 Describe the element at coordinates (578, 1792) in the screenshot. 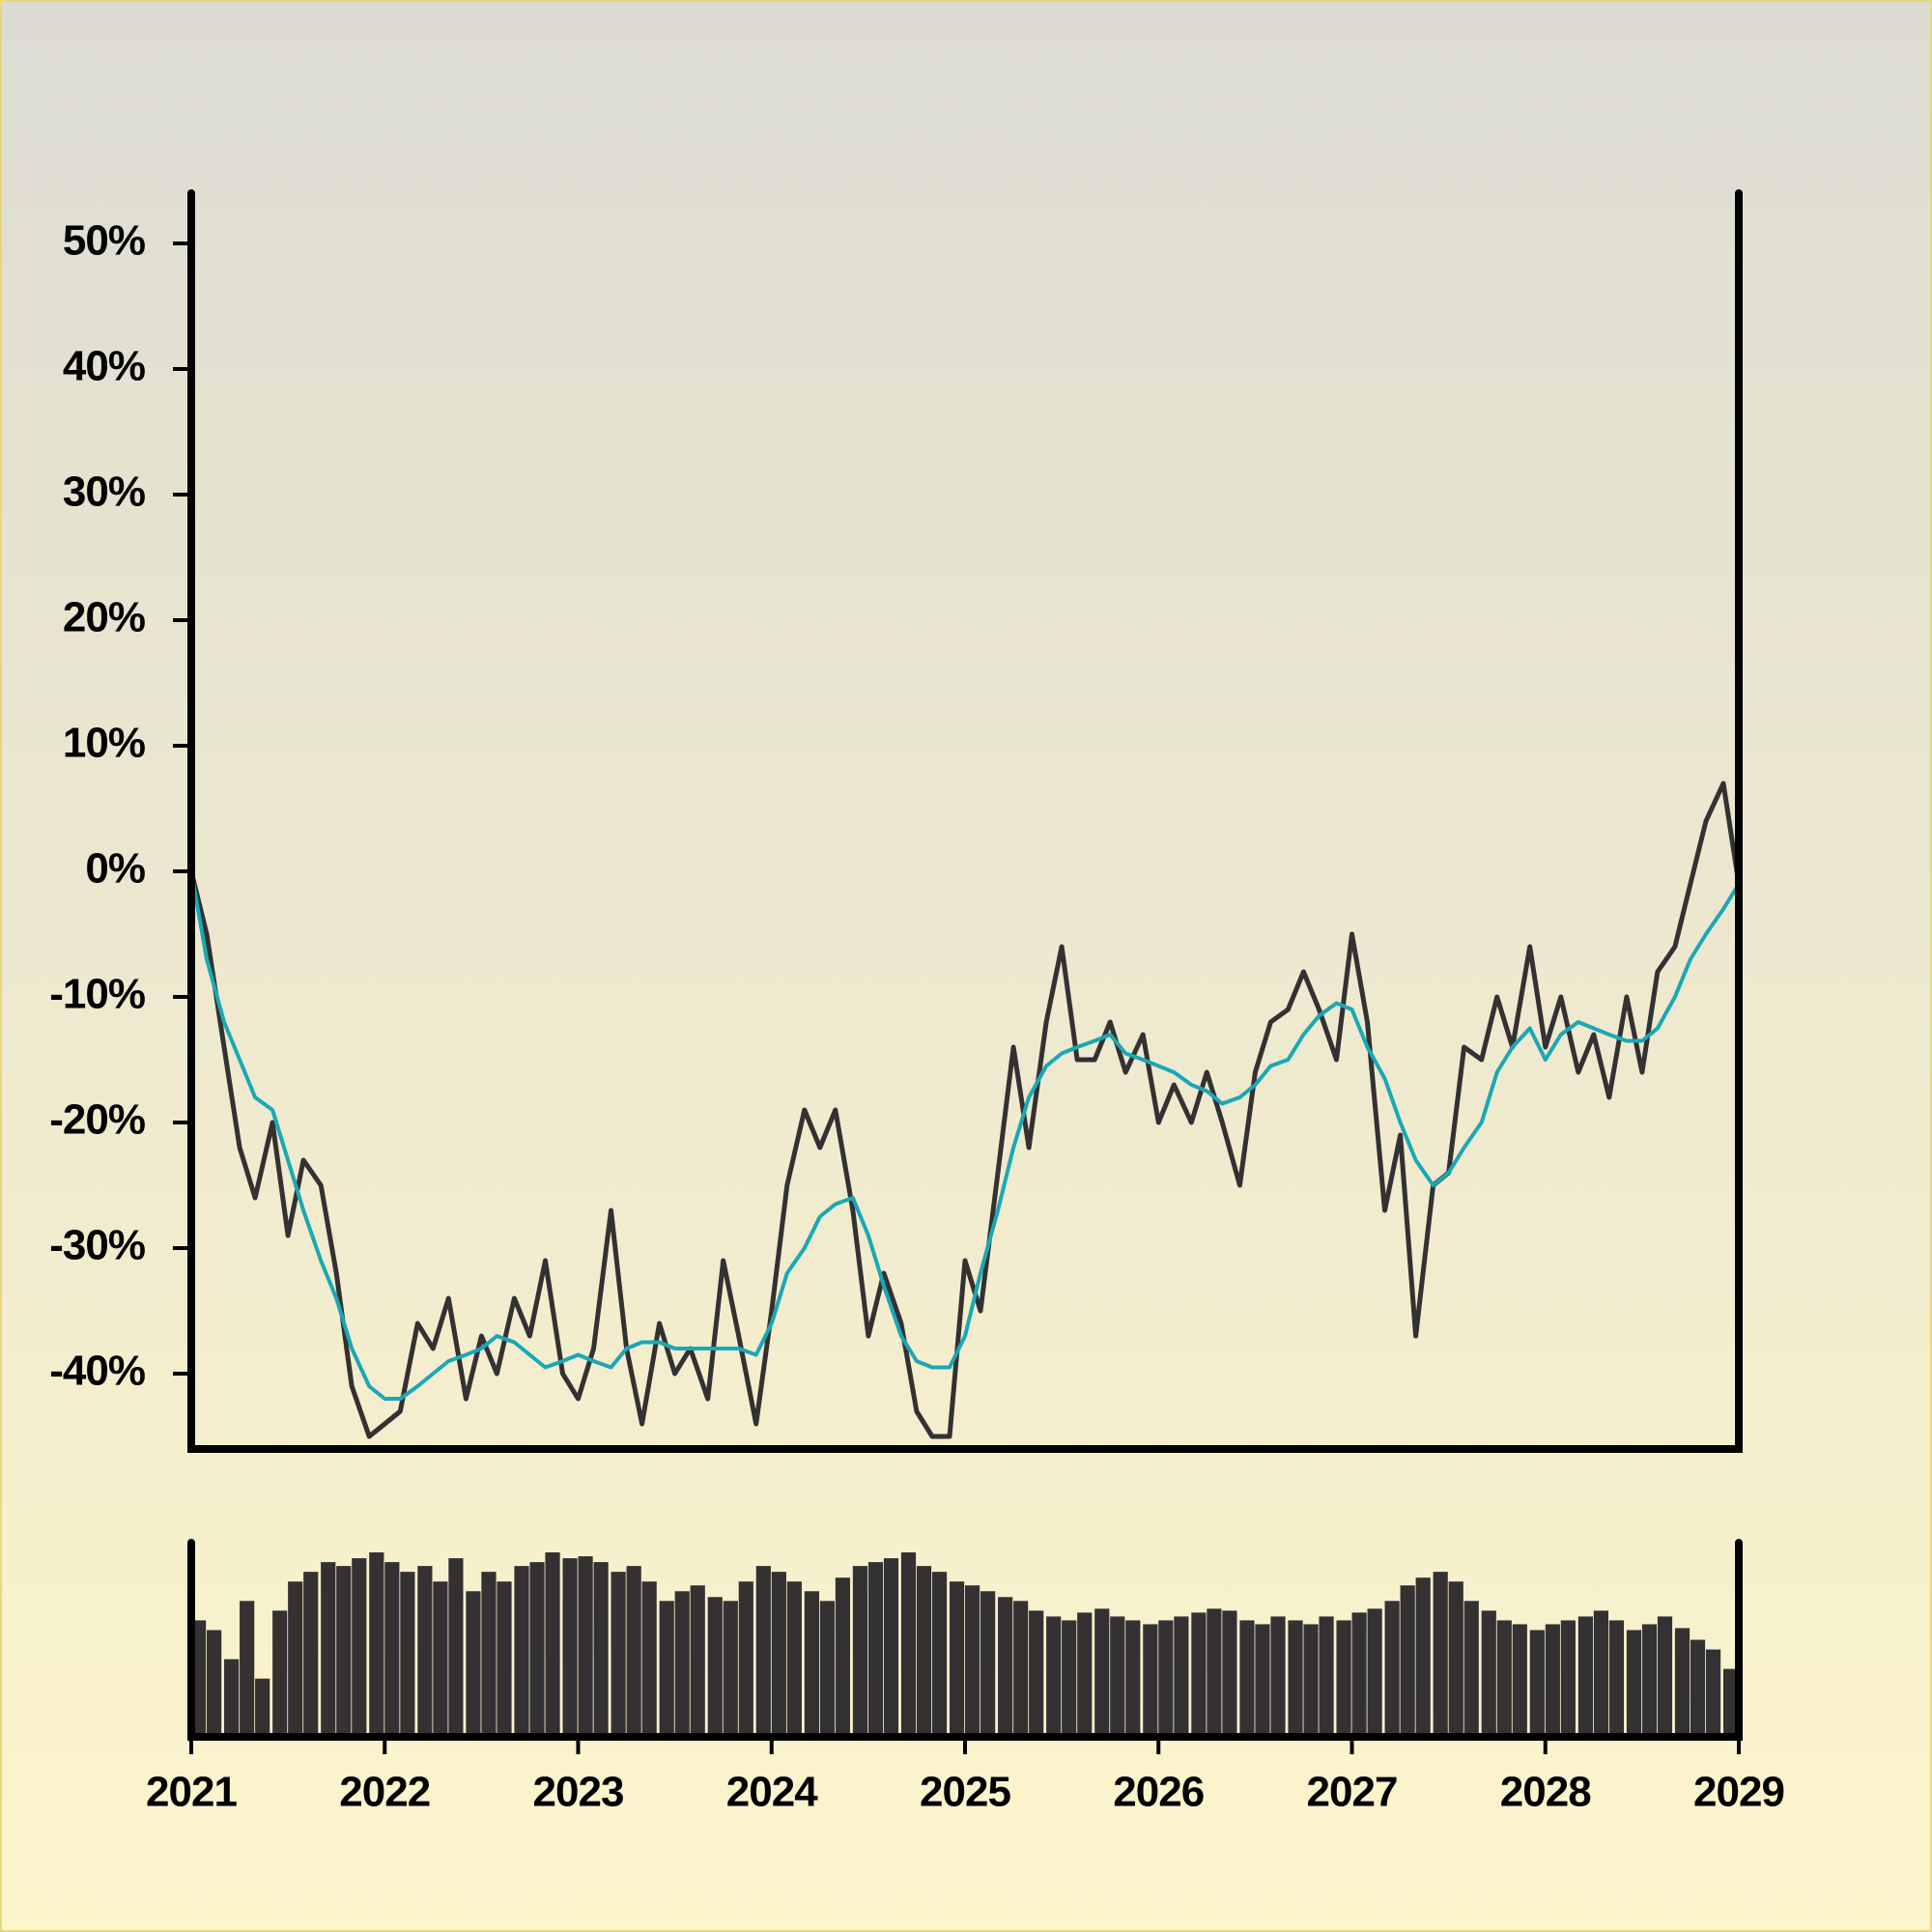

I see `x-tick-label: 2023` at that location.